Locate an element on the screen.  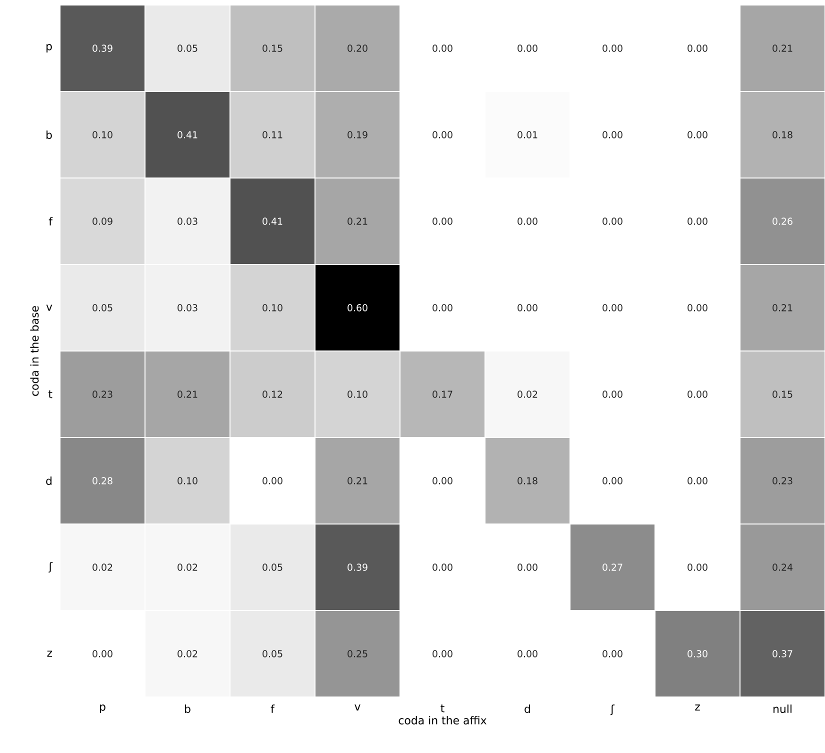
data-label: 0.24 is located at coordinates (782, 567).